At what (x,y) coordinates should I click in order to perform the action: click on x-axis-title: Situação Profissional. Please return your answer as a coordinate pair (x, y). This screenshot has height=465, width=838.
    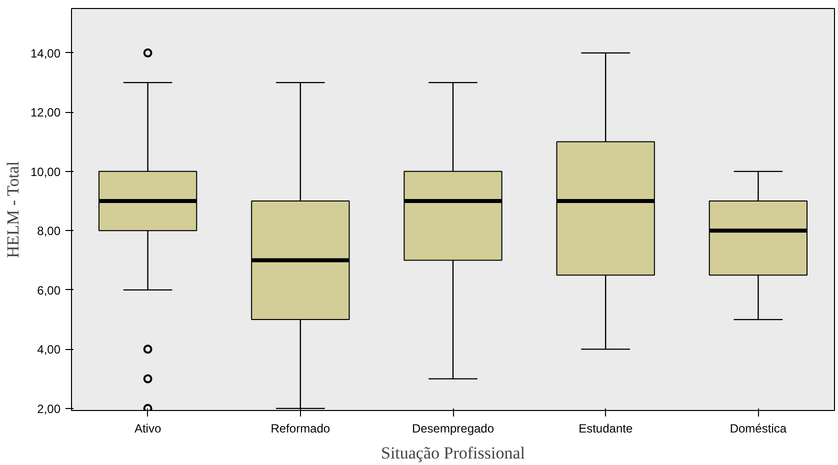
    Looking at the image, I should click on (453, 453).